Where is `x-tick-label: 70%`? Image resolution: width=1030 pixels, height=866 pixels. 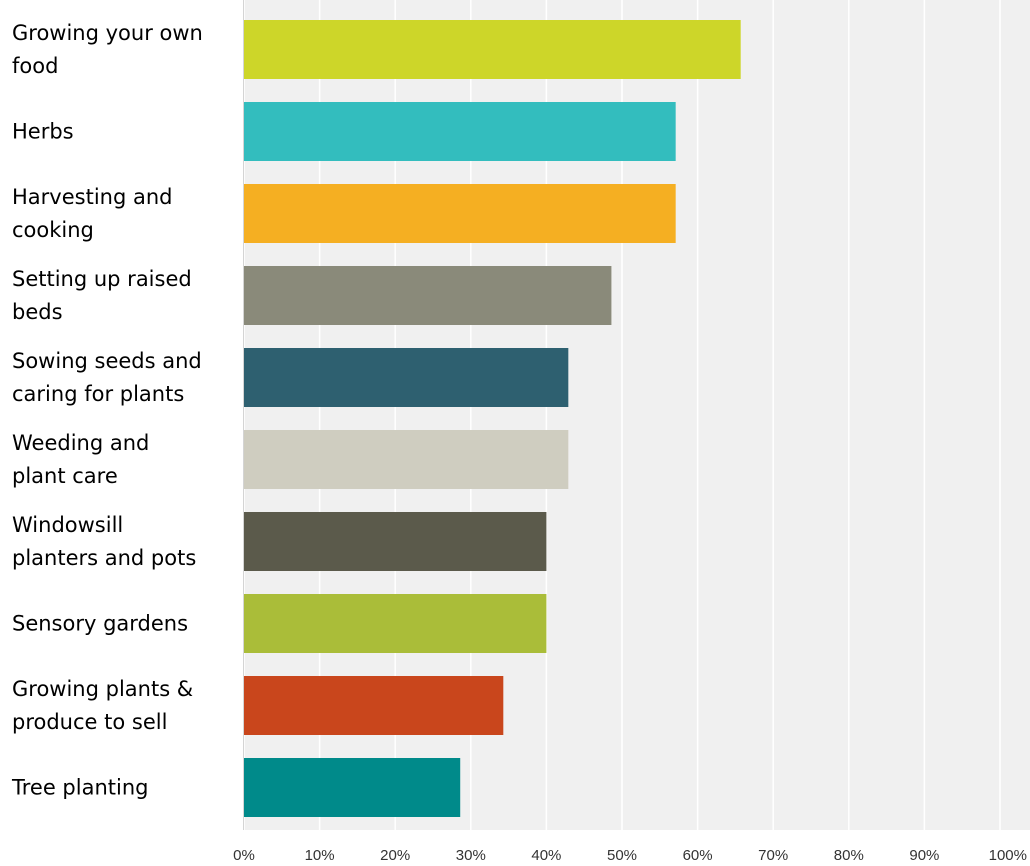 x-tick-label: 70% is located at coordinates (773, 855).